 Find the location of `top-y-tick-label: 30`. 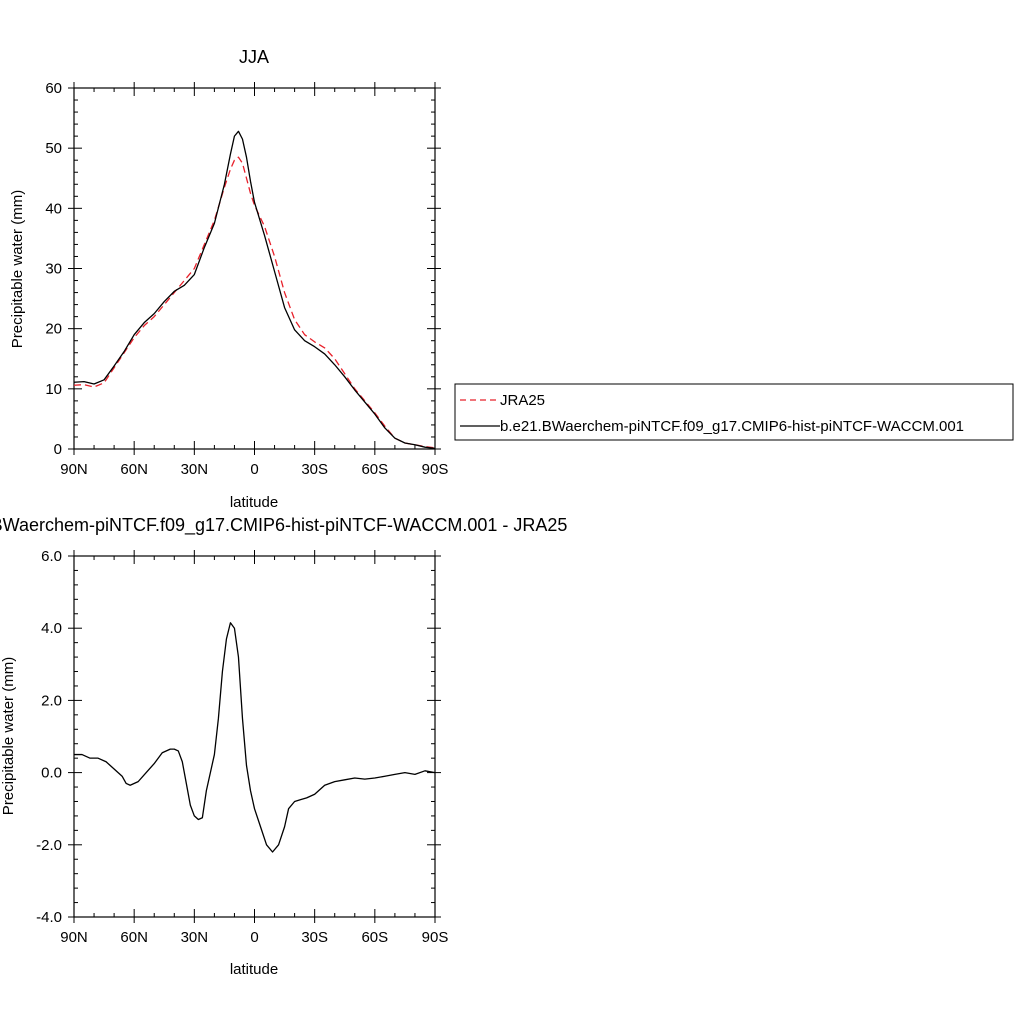

top-y-tick-label: 30 is located at coordinates (53, 269).